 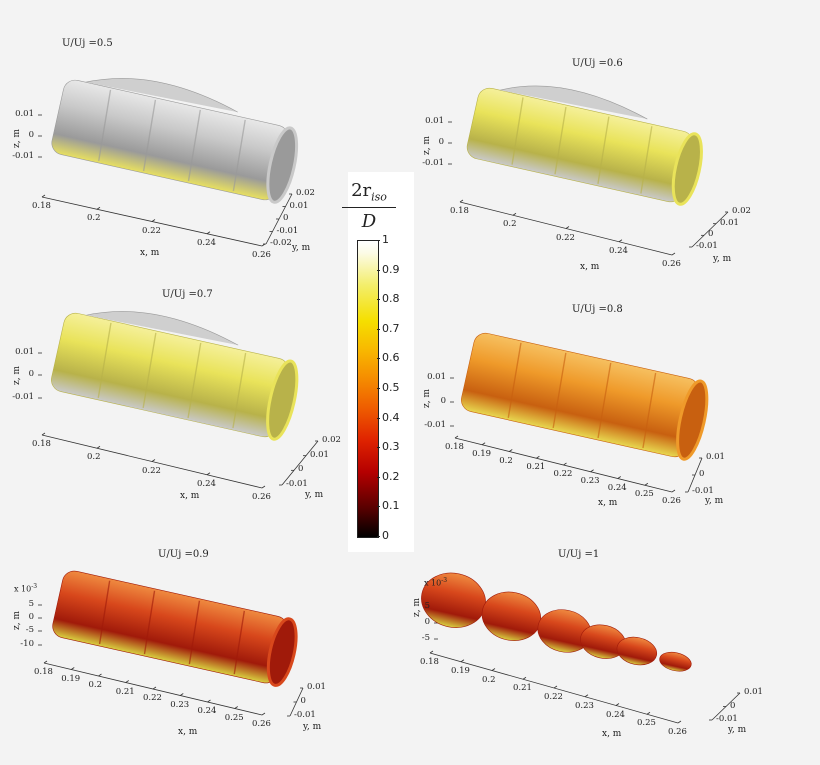 I want to click on panel-title: U/Uj =0.9, so click(x=183, y=554).